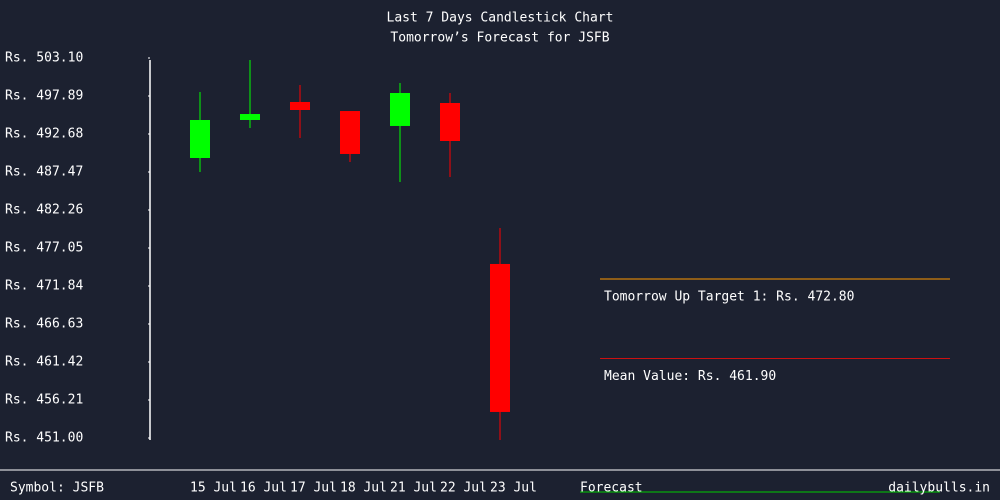 Image resolution: width=1000 pixels, height=500 pixels. Describe the element at coordinates (363, 488) in the screenshot. I see `x-tick-label: 18 Jul` at that location.